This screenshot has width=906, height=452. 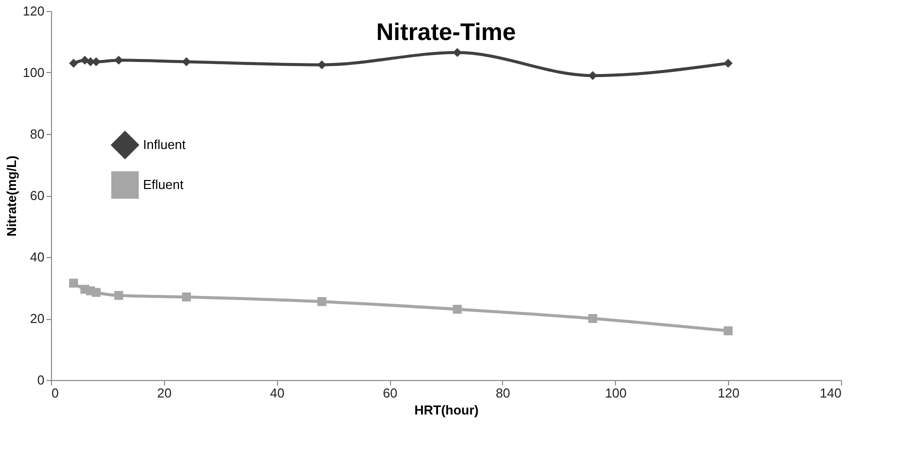 What do you see at coordinates (164, 144) in the screenshot?
I see `legend-label: Influent` at bounding box center [164, 144].